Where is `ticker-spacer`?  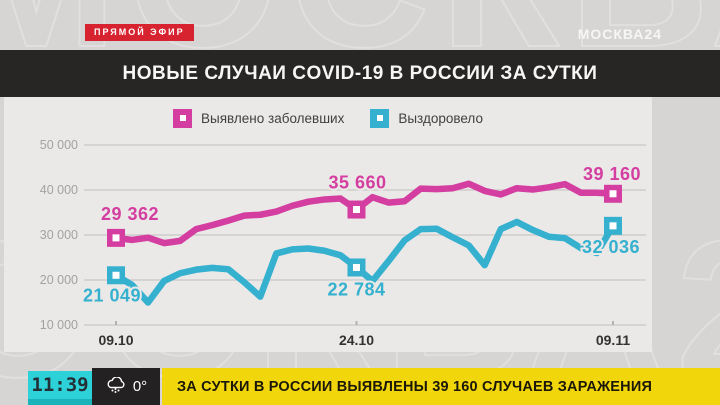
ticker-spacer is located at coordinates (14, 386).